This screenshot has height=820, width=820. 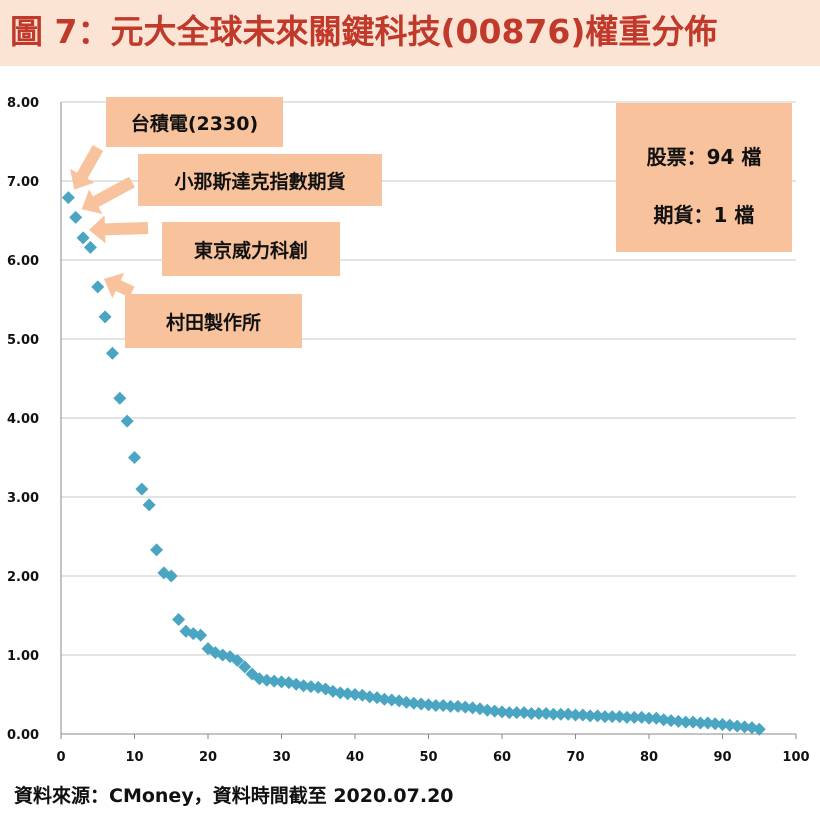 What do you see at coordinates (23, 182) in the screenshot?
I see `y-tick-label: 7.00` at bounding box center [23, 182].